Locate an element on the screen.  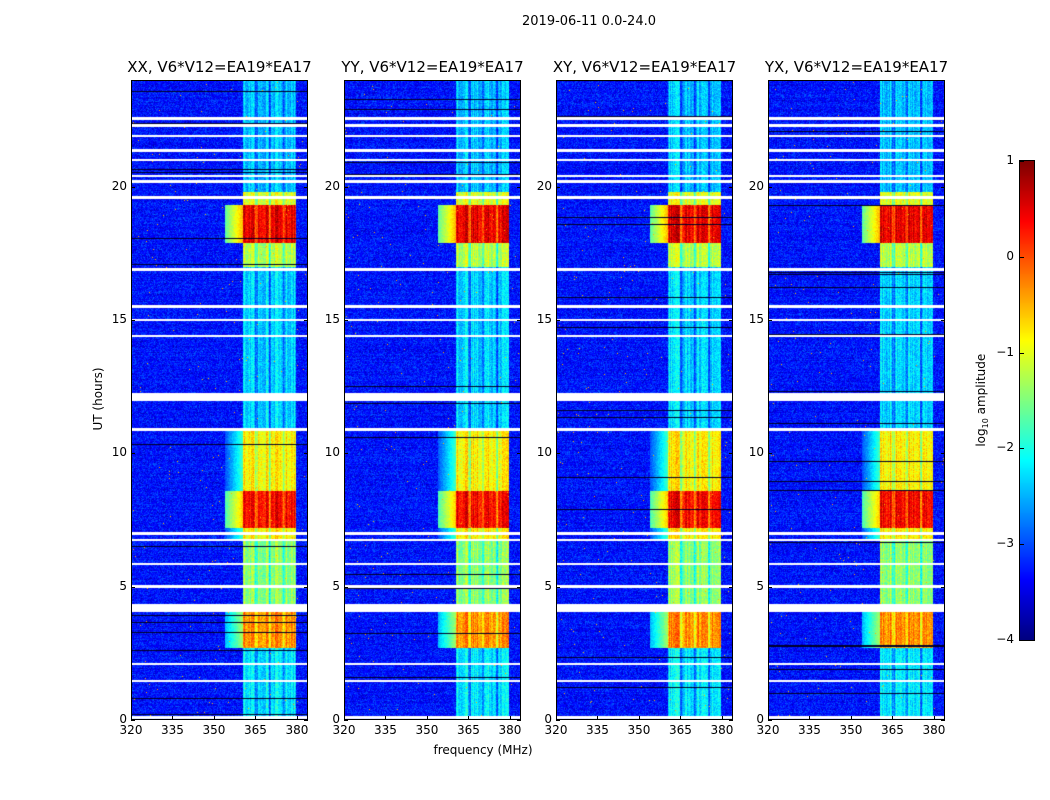
spectrogram-xy is located at coordinates (644, 400).